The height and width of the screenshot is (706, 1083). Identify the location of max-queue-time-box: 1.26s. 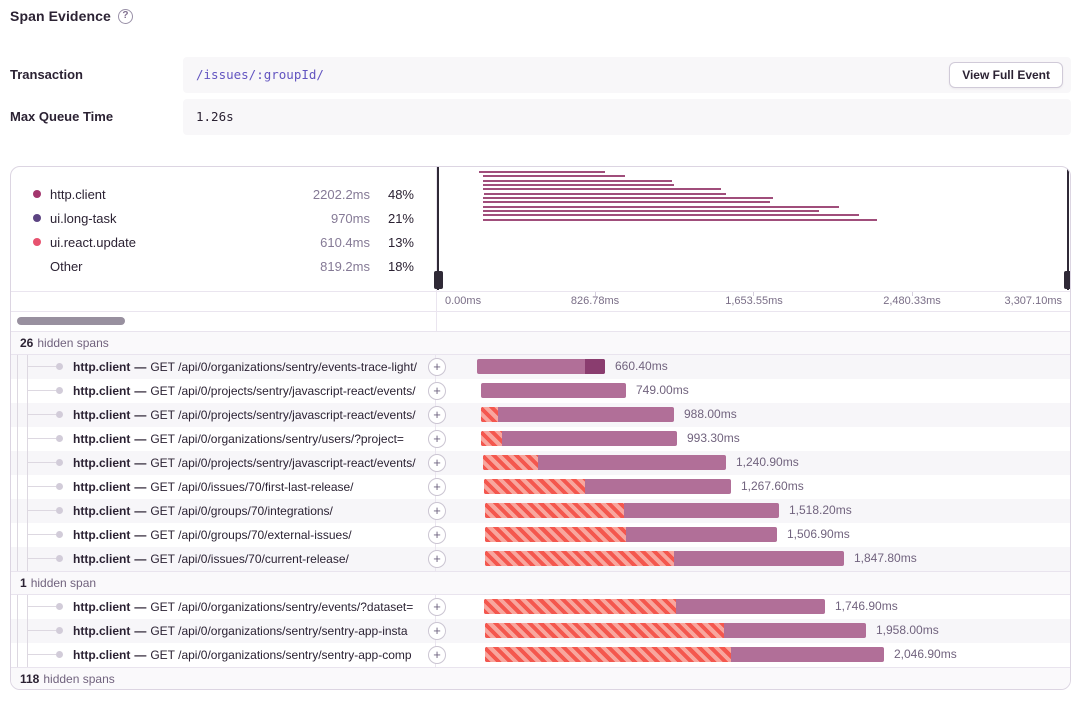
(627, 117).